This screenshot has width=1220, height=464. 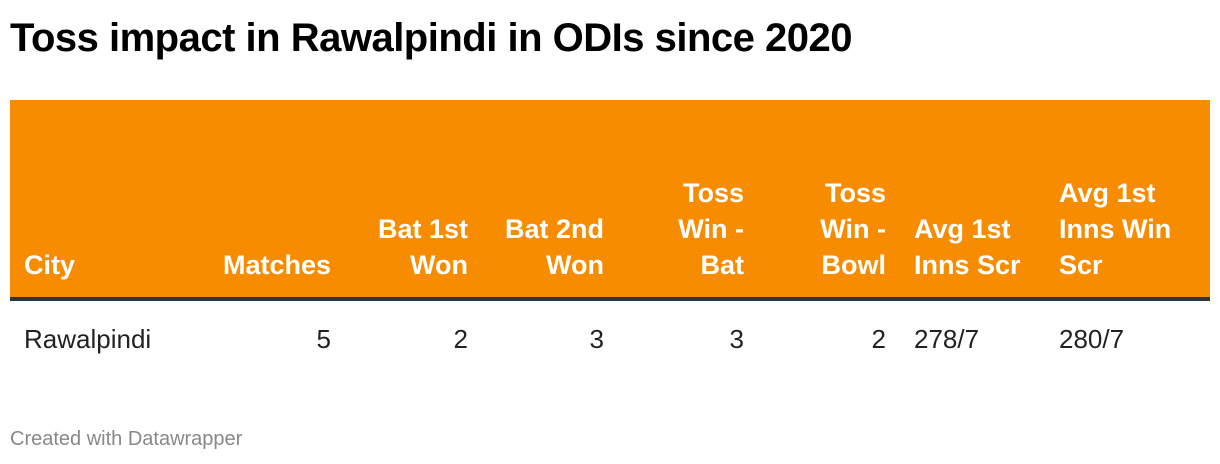 I want to click on cell-toss-win-bowl: 2, so click(x=878, y=338).